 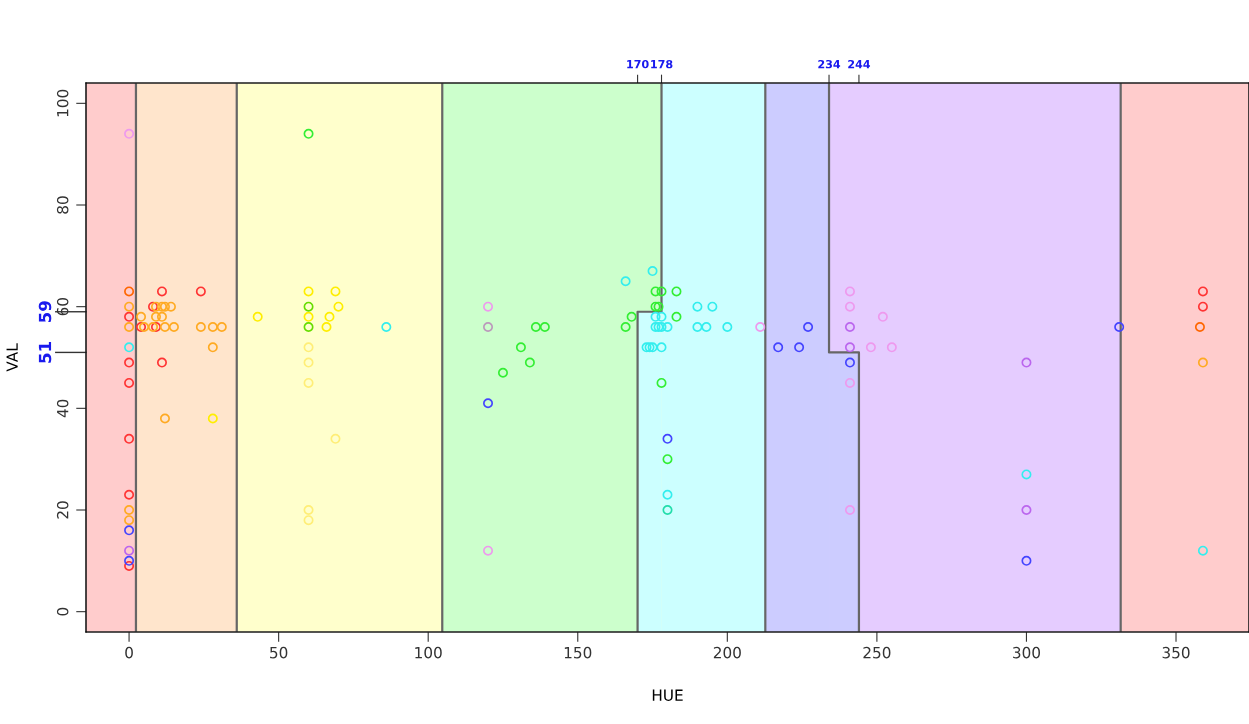 I want to click on y-tick-label: 60, so click(x=62, y=306).